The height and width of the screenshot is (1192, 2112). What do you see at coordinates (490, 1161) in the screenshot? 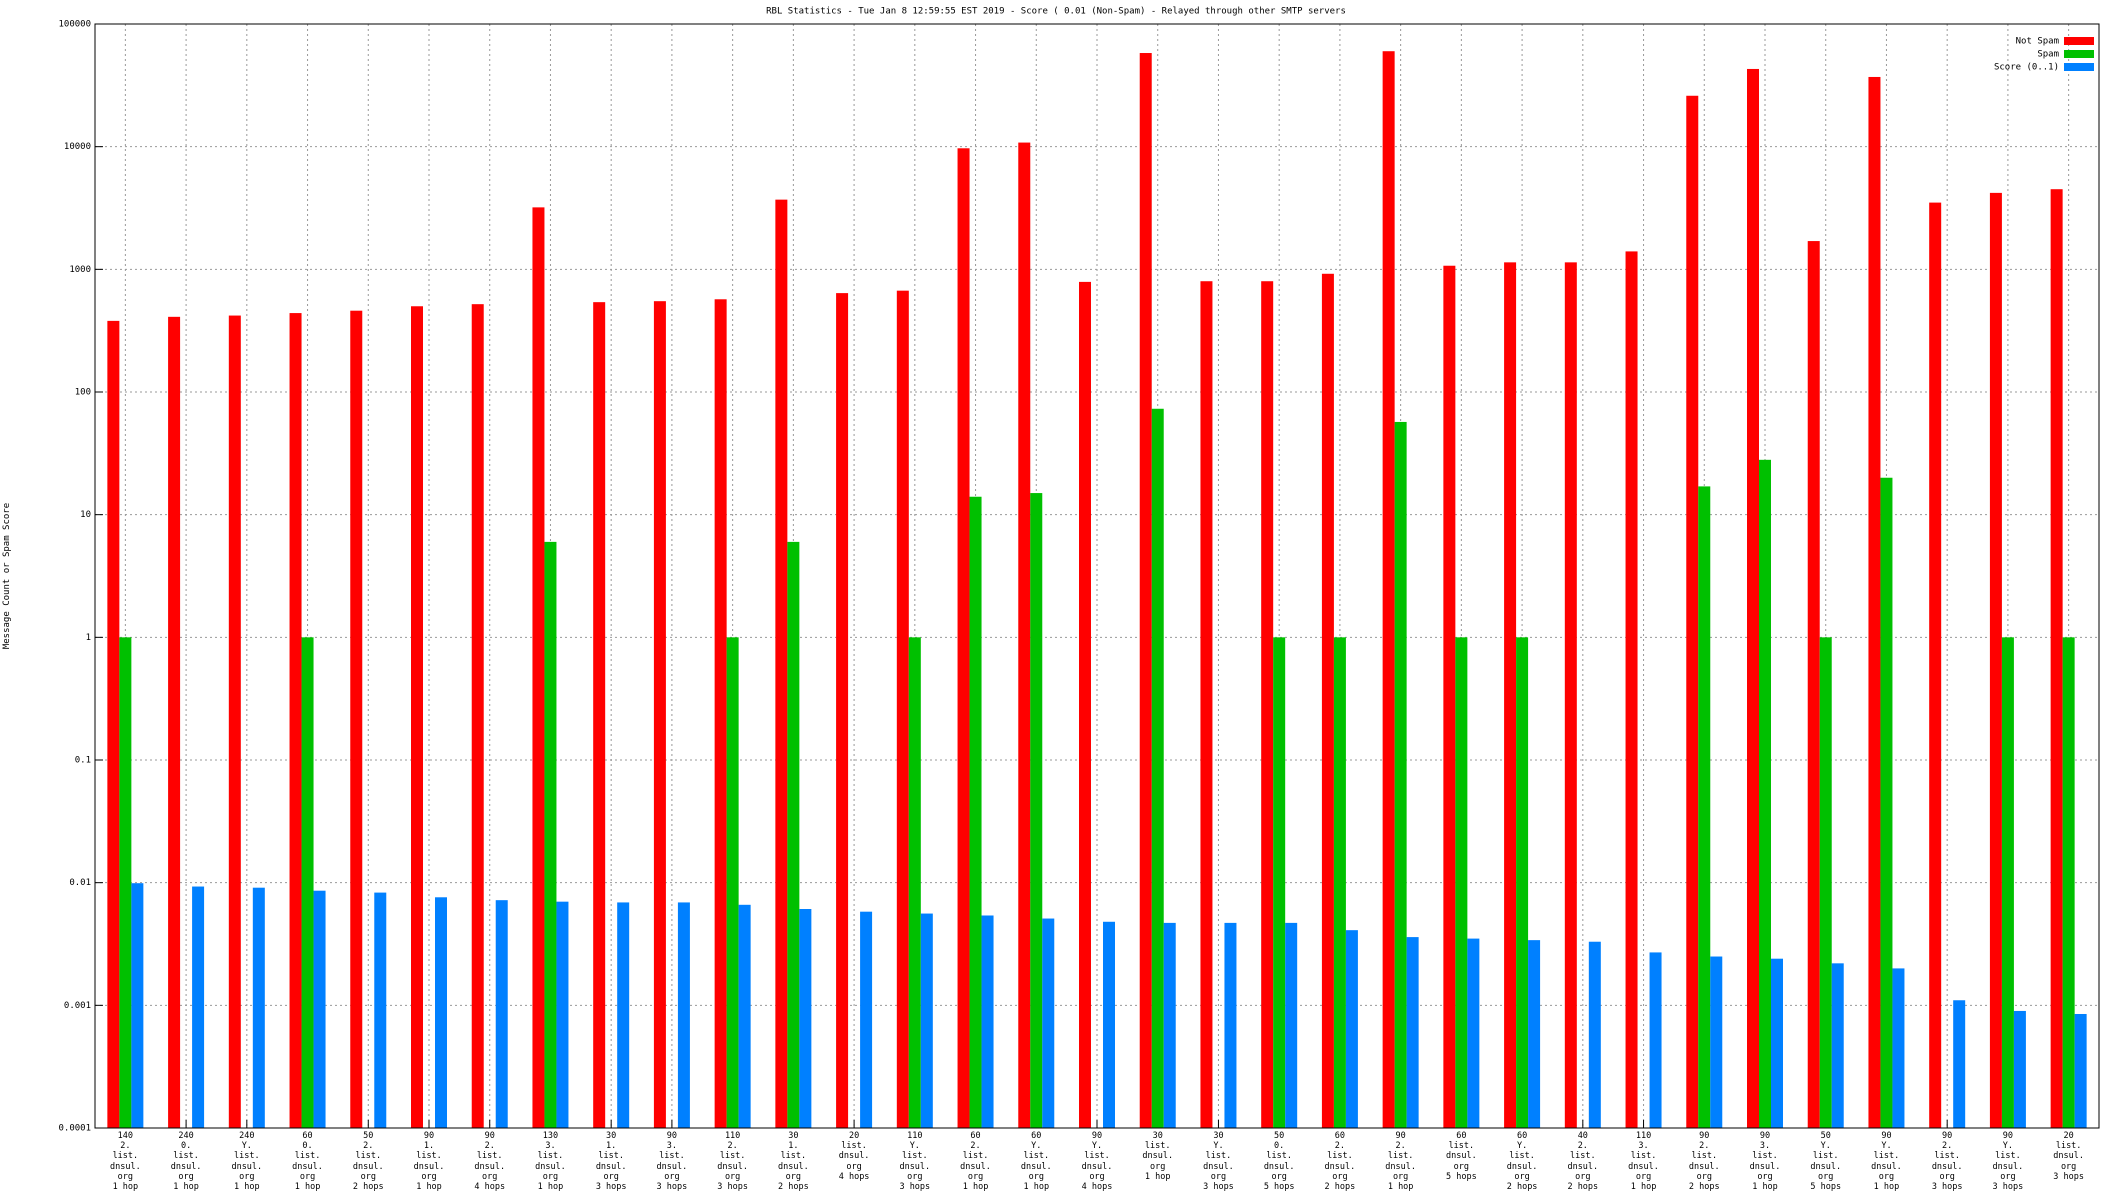
I see `x-tick-label: 90 2. list. dnsul. org 4 hops` at bounding box center [490, 1161].